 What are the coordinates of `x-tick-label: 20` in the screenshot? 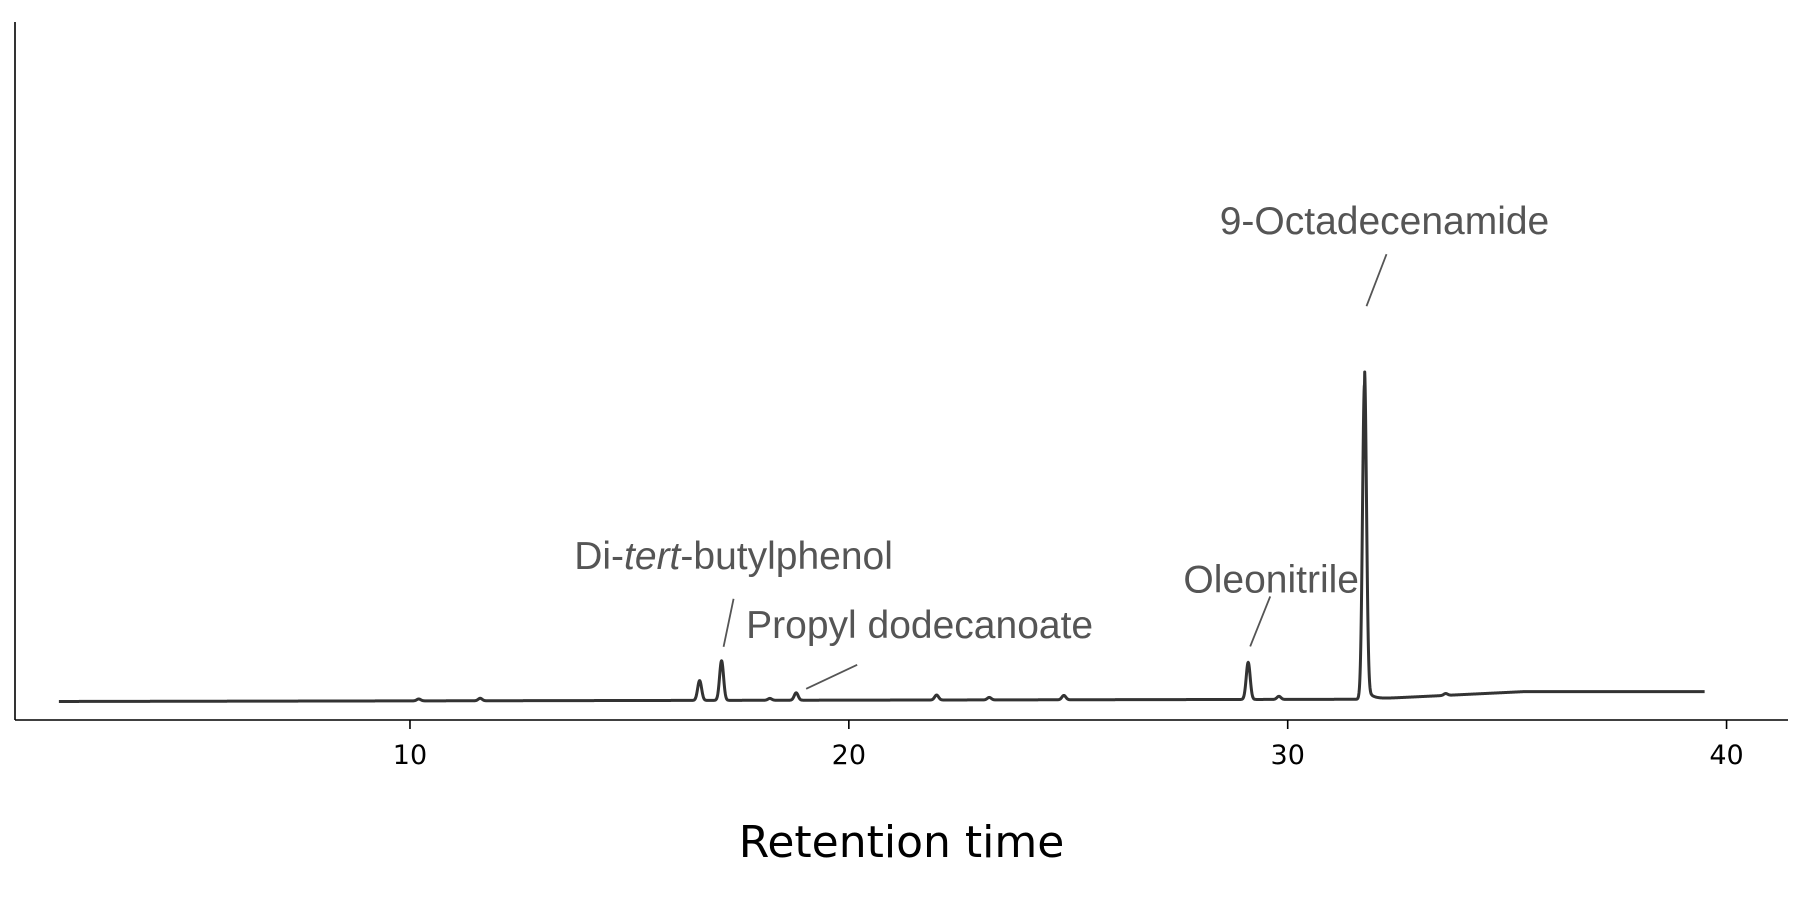 It's located at (849, 755).